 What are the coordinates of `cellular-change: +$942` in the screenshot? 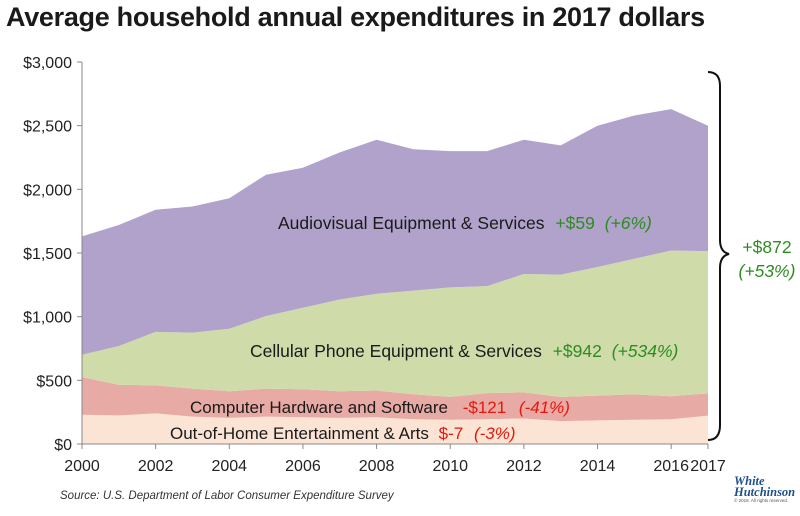 It's located at (577, 351).